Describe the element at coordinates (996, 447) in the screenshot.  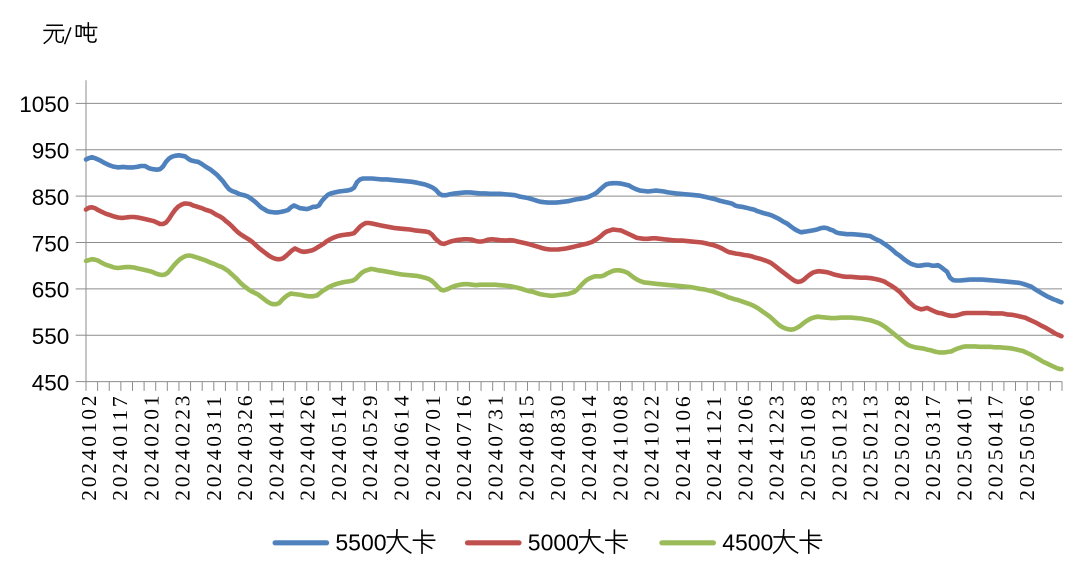
I see `svg-text: 20250417` at that location.